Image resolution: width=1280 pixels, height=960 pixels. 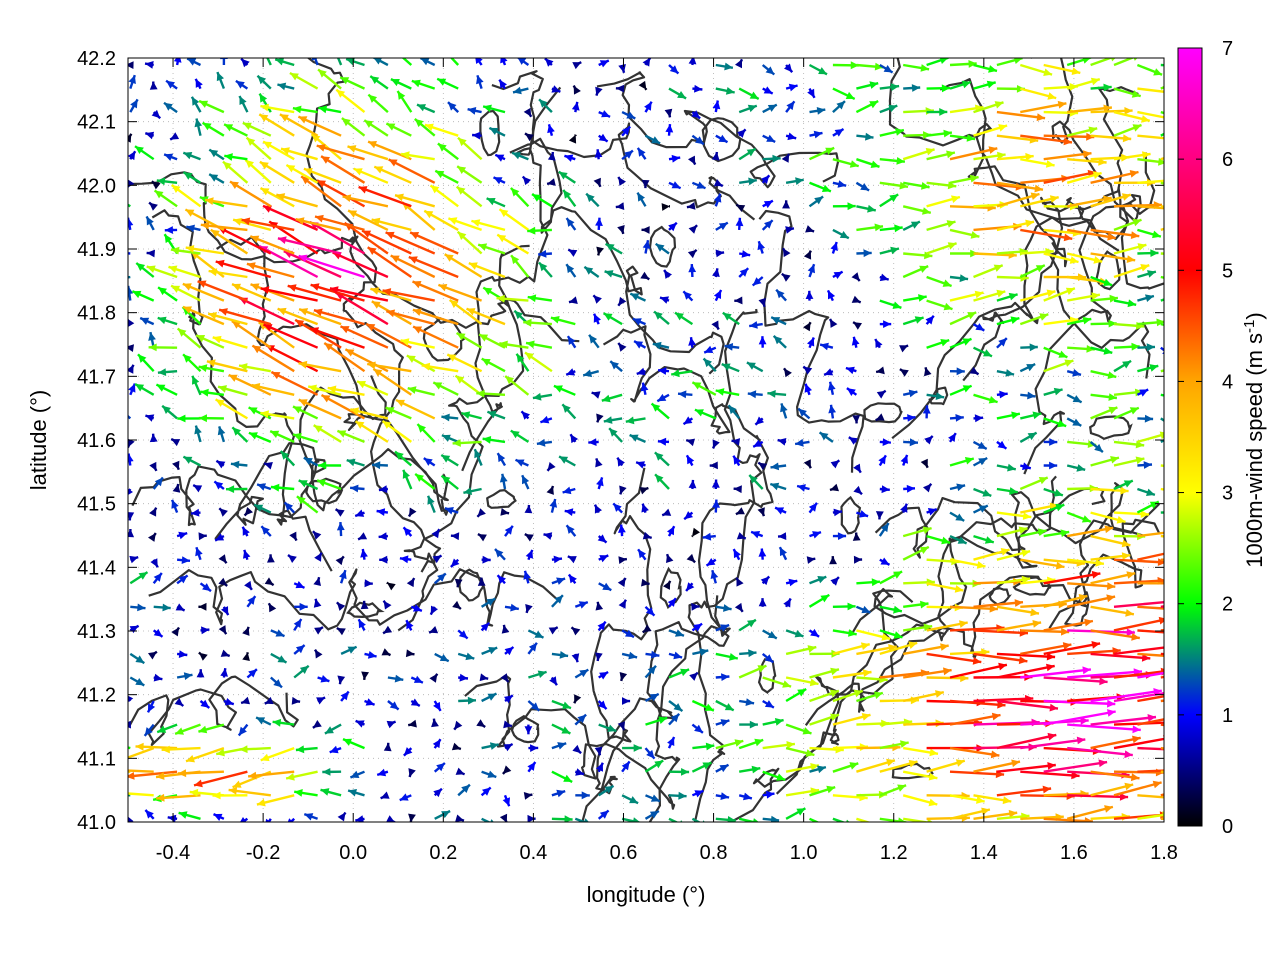 What do you see at coordinates (984, 853) in the screenshot?
I see `x-tick-label-9: 1.4` at bounding box center [984, 853].